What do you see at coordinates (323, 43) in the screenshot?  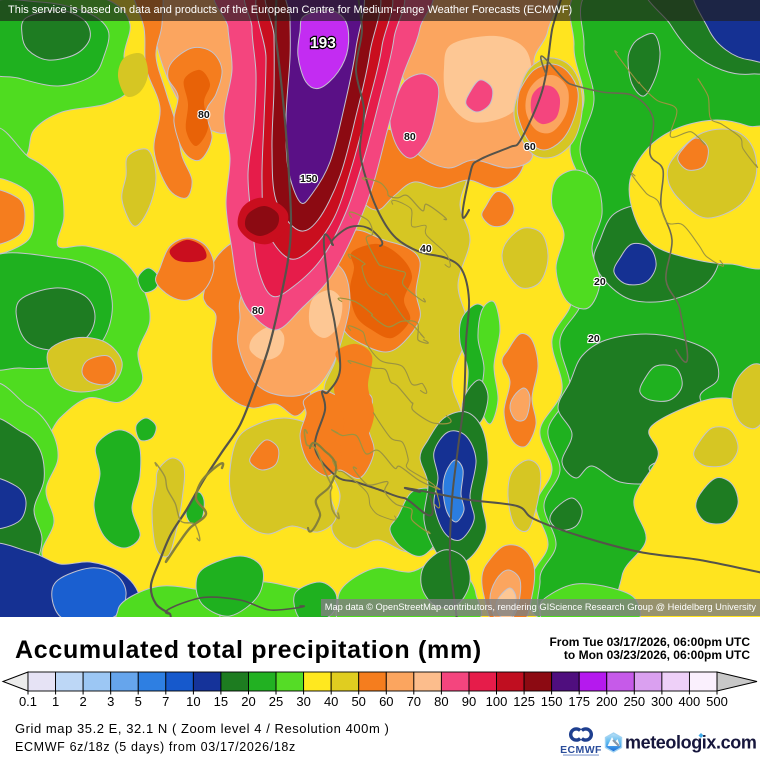 I see `svg-text: 193` at bounding box center [323, 43].